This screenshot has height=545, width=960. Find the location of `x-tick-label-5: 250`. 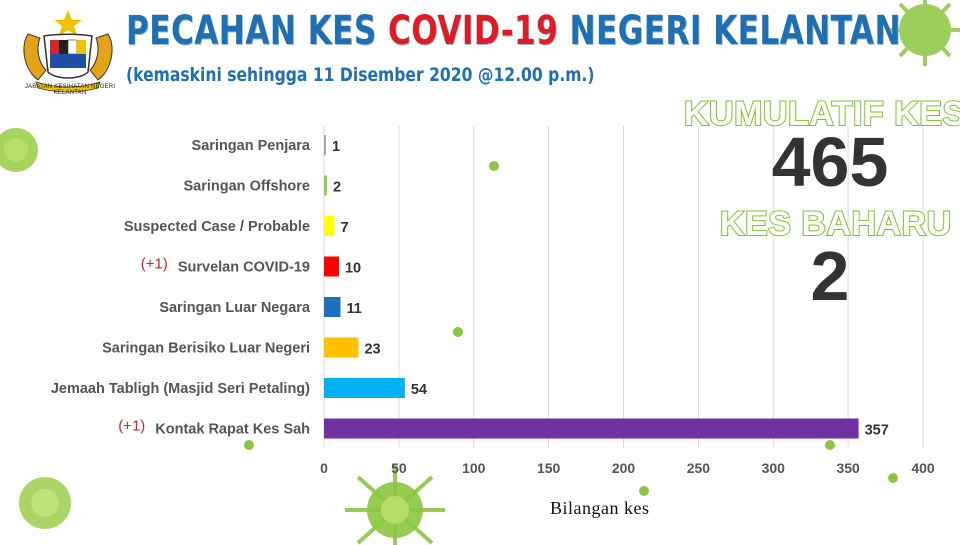

x-tick-label-5: 250 is located at coordinates (699, 468).